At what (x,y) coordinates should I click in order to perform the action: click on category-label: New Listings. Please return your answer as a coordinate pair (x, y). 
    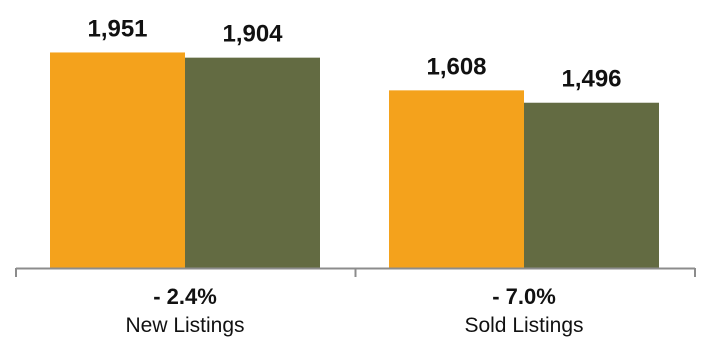
    Looking at the image, I should click on (184, 325).